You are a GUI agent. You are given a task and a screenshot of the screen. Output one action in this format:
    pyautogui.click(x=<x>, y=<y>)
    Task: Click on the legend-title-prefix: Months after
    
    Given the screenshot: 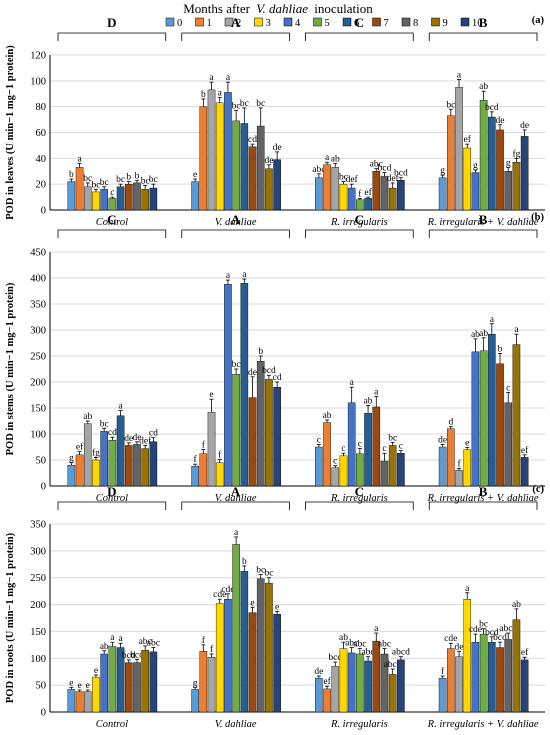 What is the action you would take?
    pyautogui.click(x=216, y=8)
    